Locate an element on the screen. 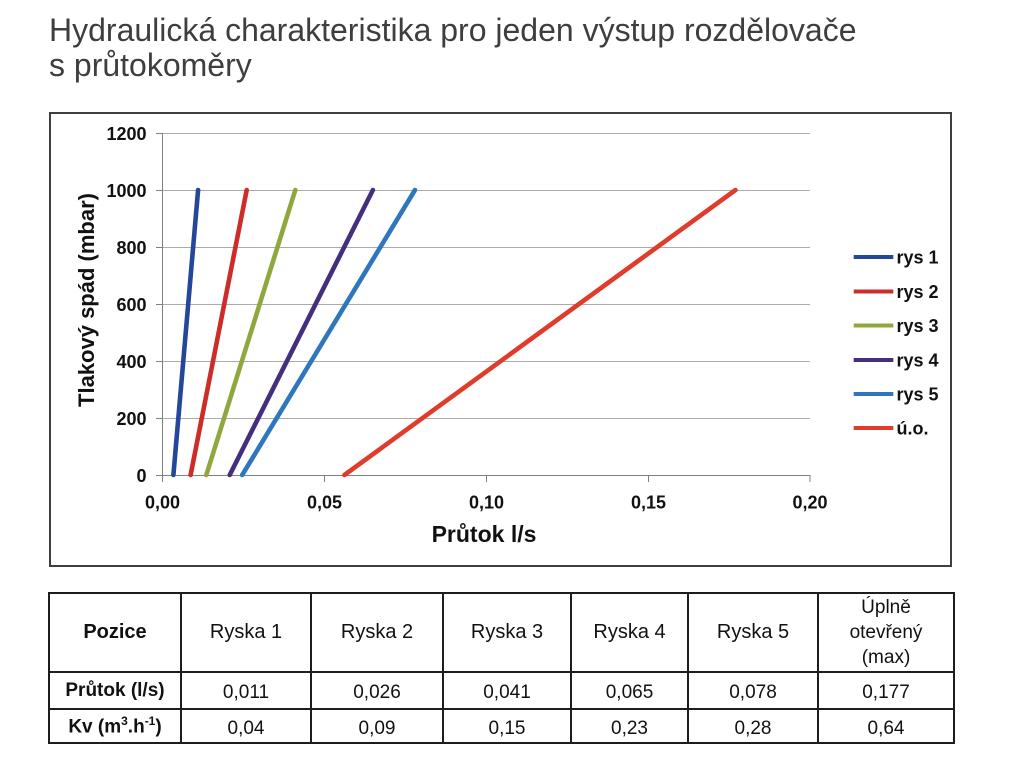 This screenshot has height=768, width=1024. svg-text: rys 1 is located at coordinates (918, 258).